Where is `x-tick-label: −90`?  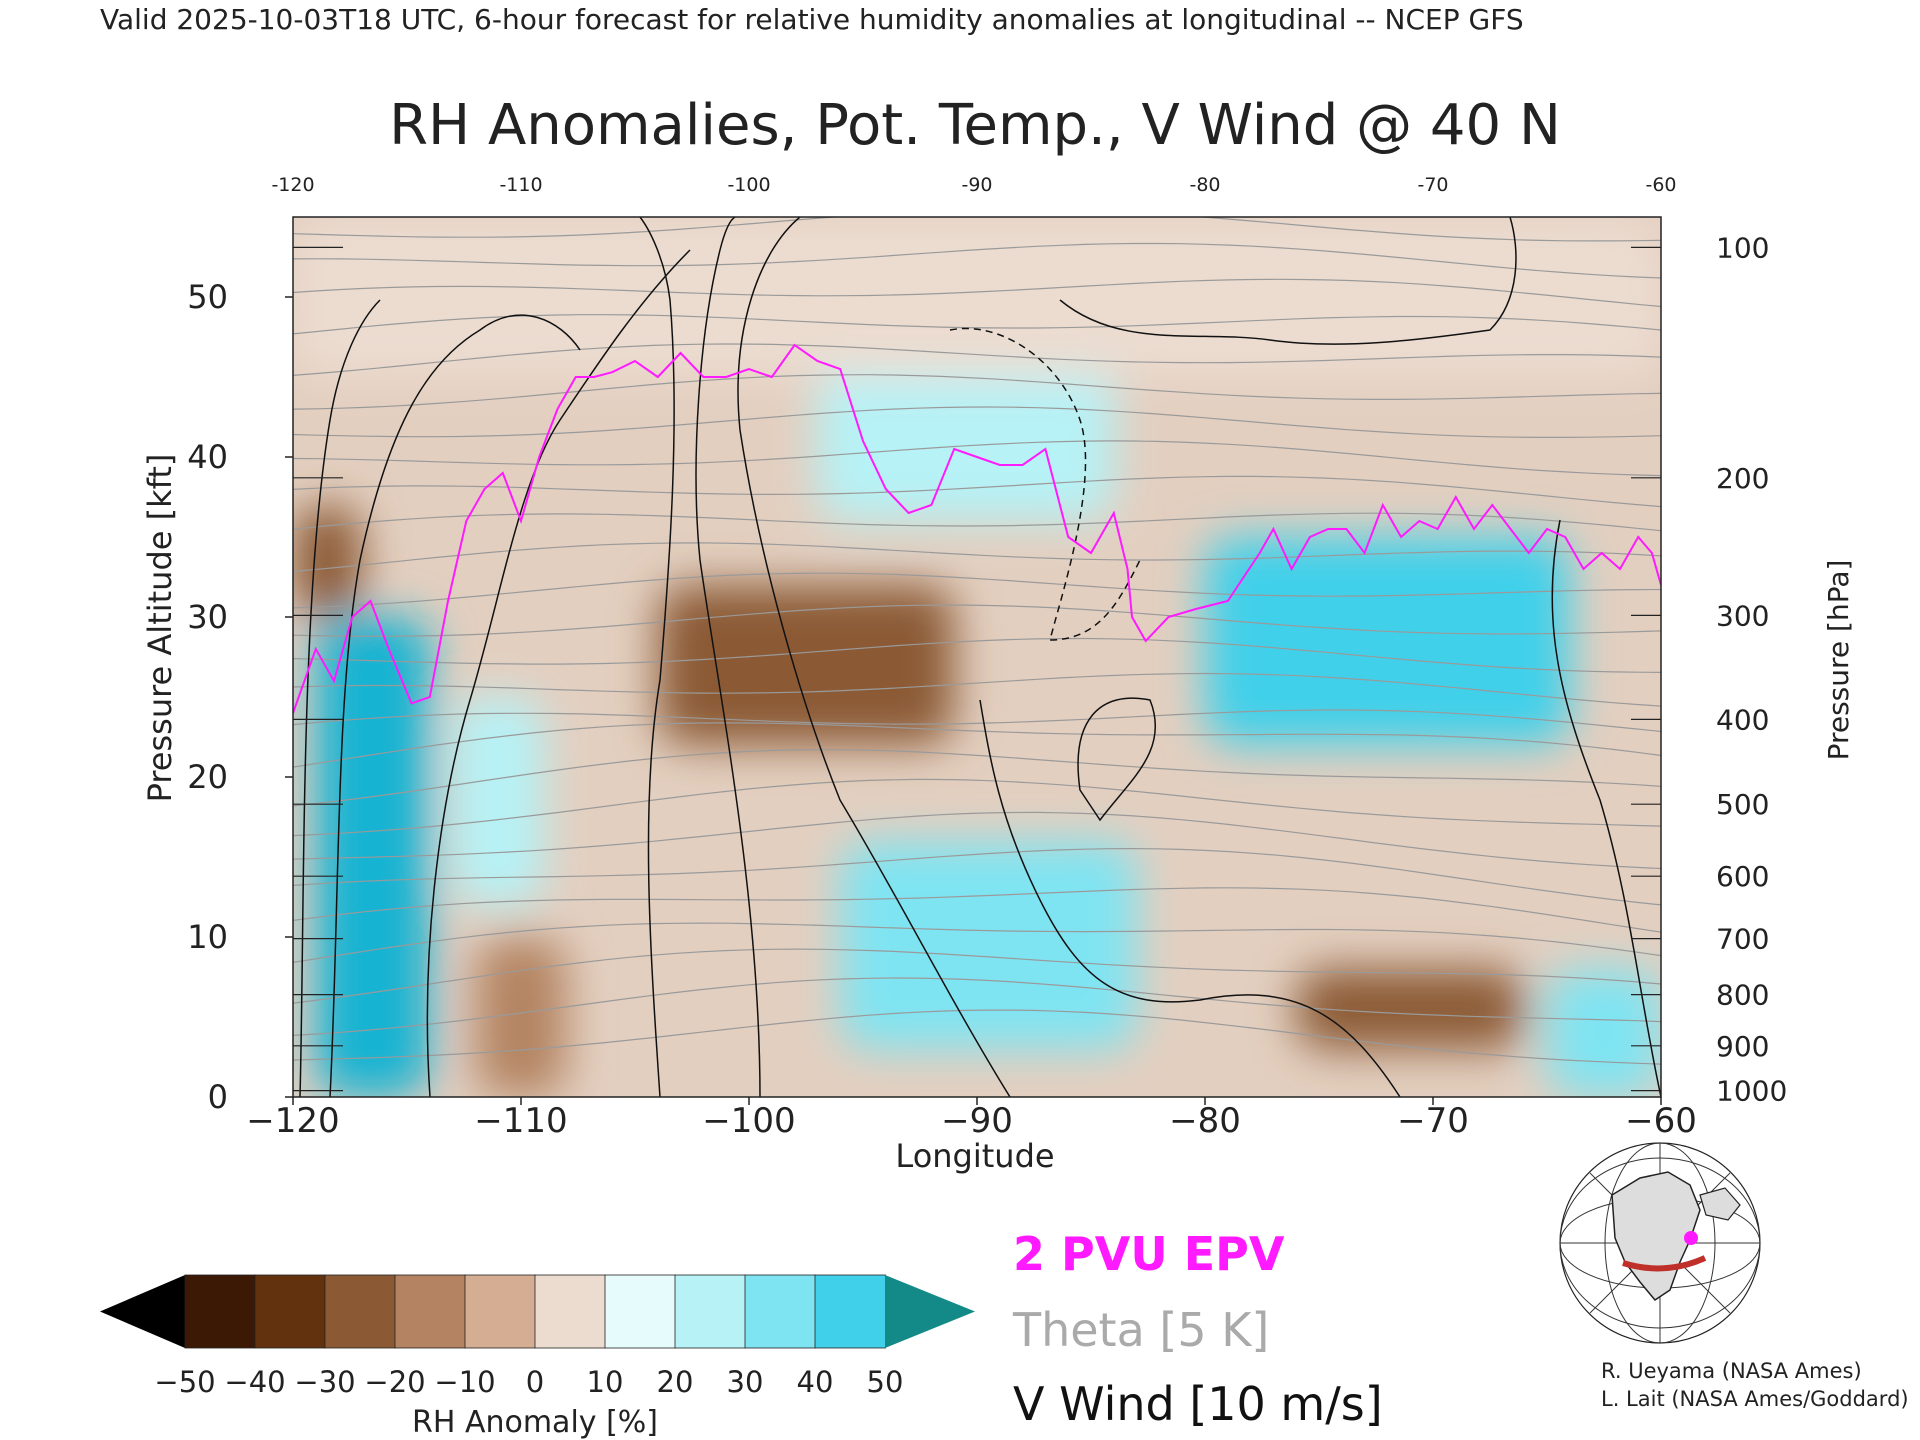 x-tick-label: −90 is located at coordinates (977, 1121).